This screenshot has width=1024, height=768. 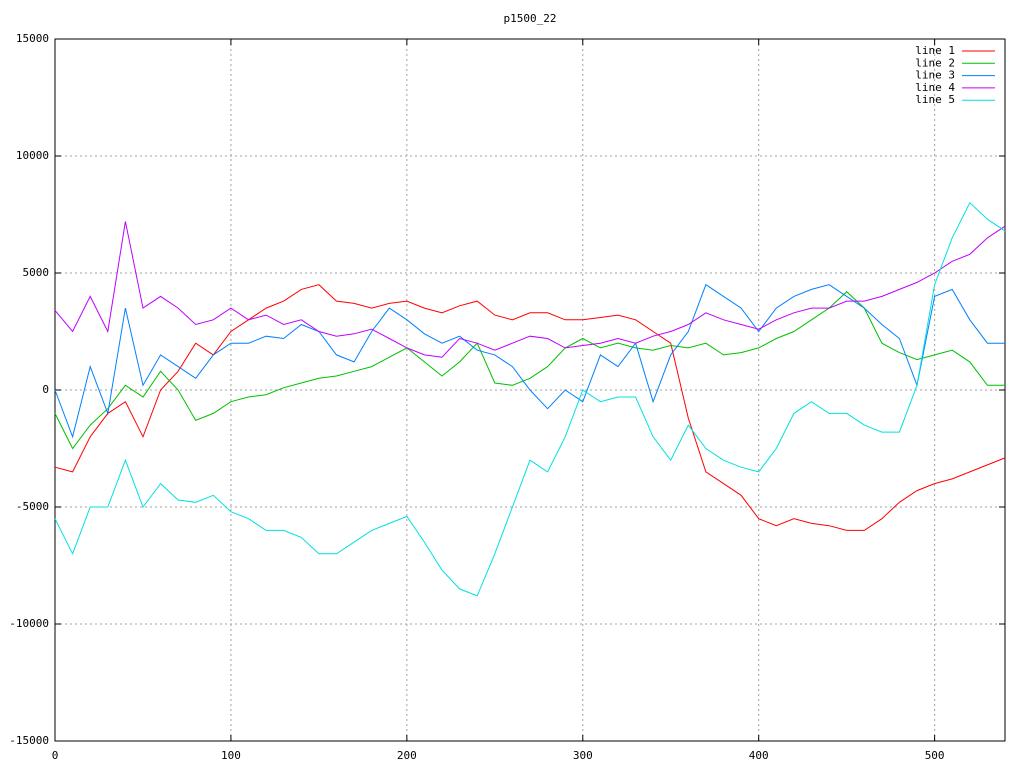 I want to click on legend-label: line 3, so click(x=935, y=75).